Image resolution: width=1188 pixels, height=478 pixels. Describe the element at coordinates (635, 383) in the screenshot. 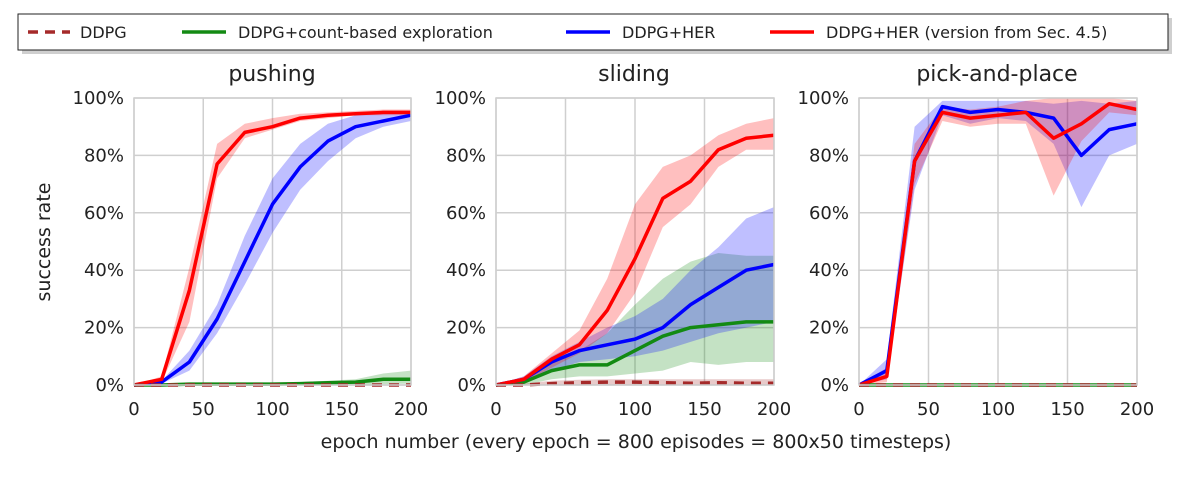

I see `line-ddpg` at that location.